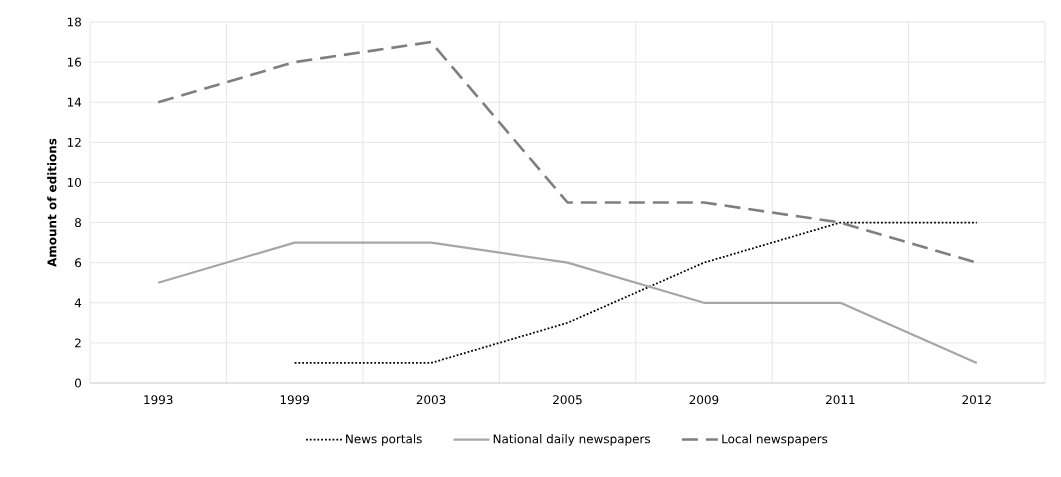 The width and height of the screenshot is (1061, 477). I want to click on x-tick-label: 2012, so click(976, 400).